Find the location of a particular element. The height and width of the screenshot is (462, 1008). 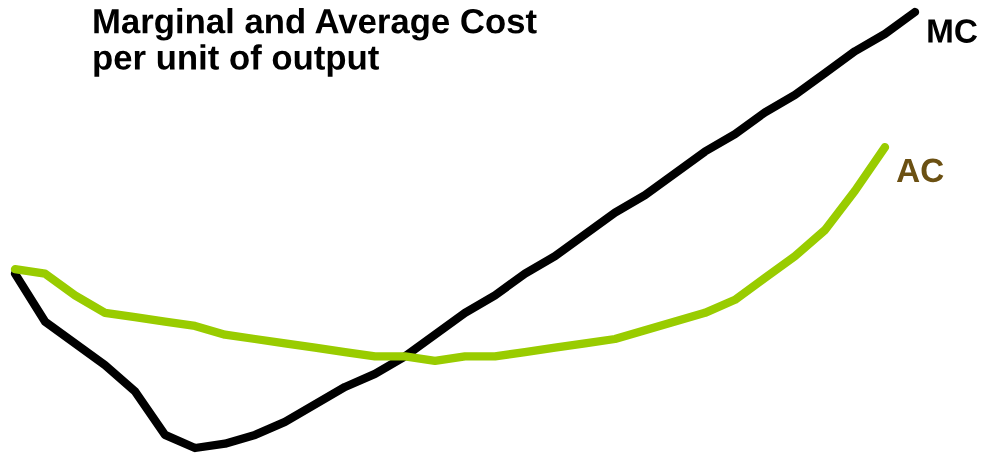

chart-title: Marginal and Average Cost per unit of output is located at coordinates (315, 42).